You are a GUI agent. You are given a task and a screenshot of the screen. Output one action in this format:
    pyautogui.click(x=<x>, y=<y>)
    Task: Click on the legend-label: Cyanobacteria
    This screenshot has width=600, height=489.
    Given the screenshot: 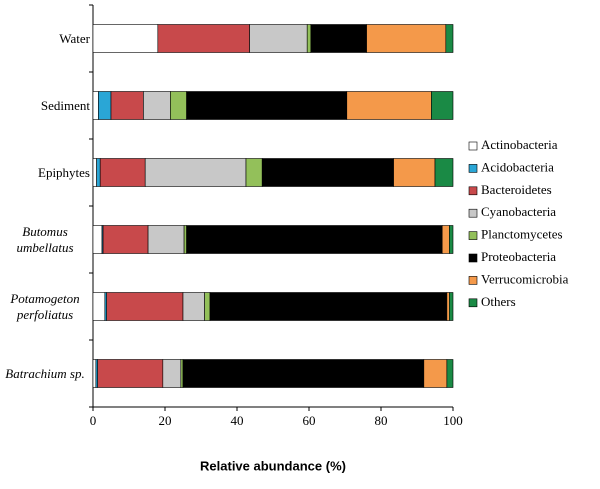 What is the action you would take?
    pyautogui.click(x=518, y=211)
    